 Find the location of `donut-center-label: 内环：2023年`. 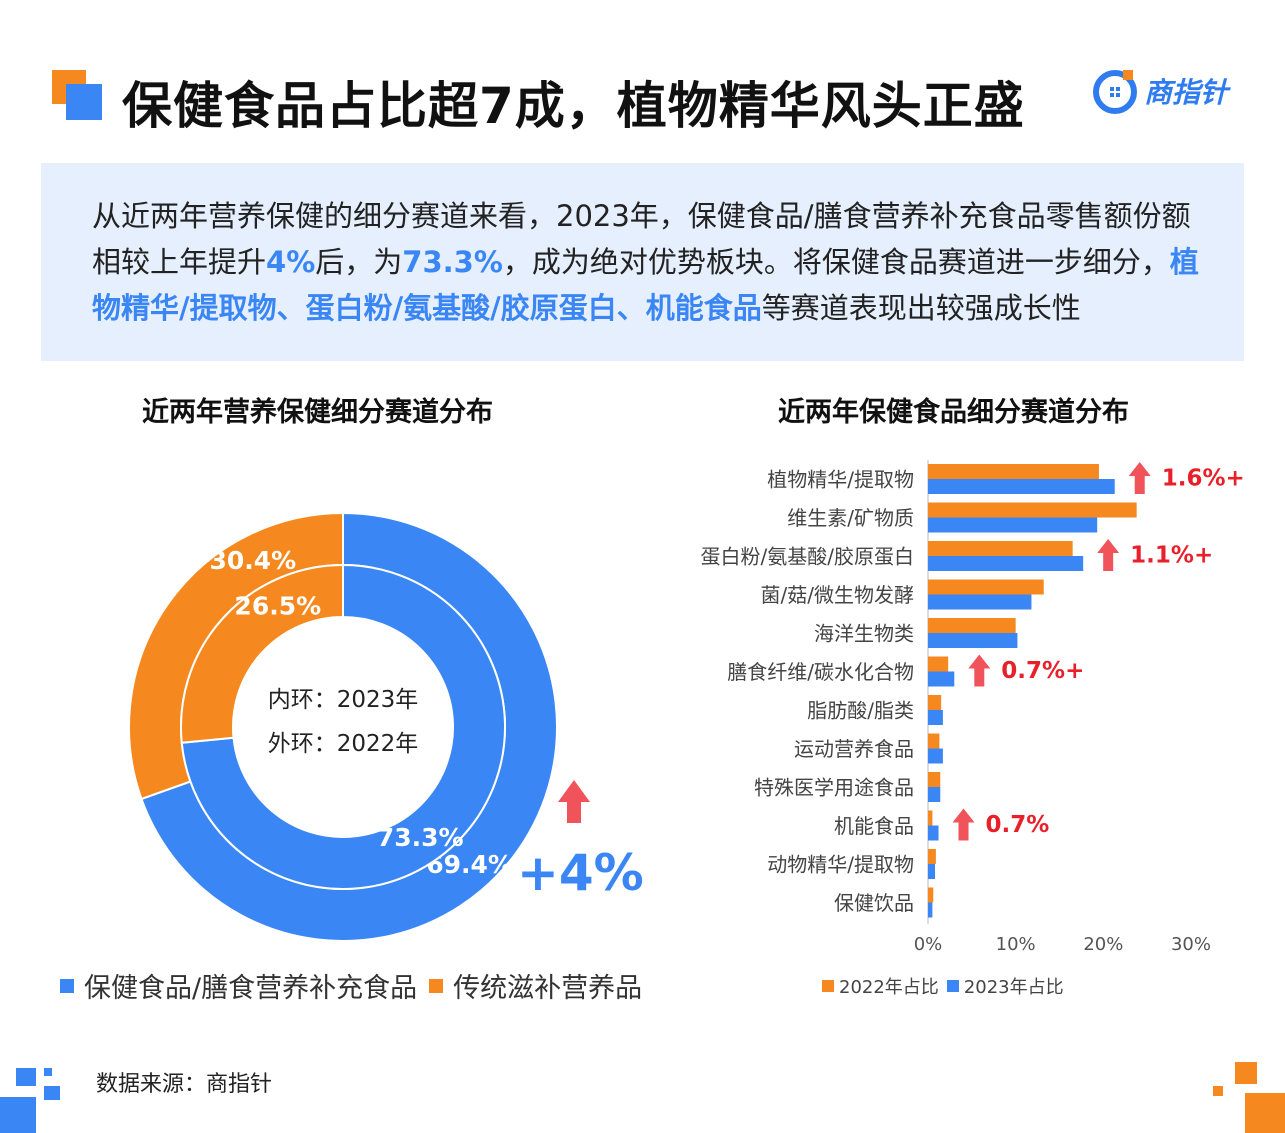

donut-center-label: 内环：2023年 is located at coordinates (343, 700).